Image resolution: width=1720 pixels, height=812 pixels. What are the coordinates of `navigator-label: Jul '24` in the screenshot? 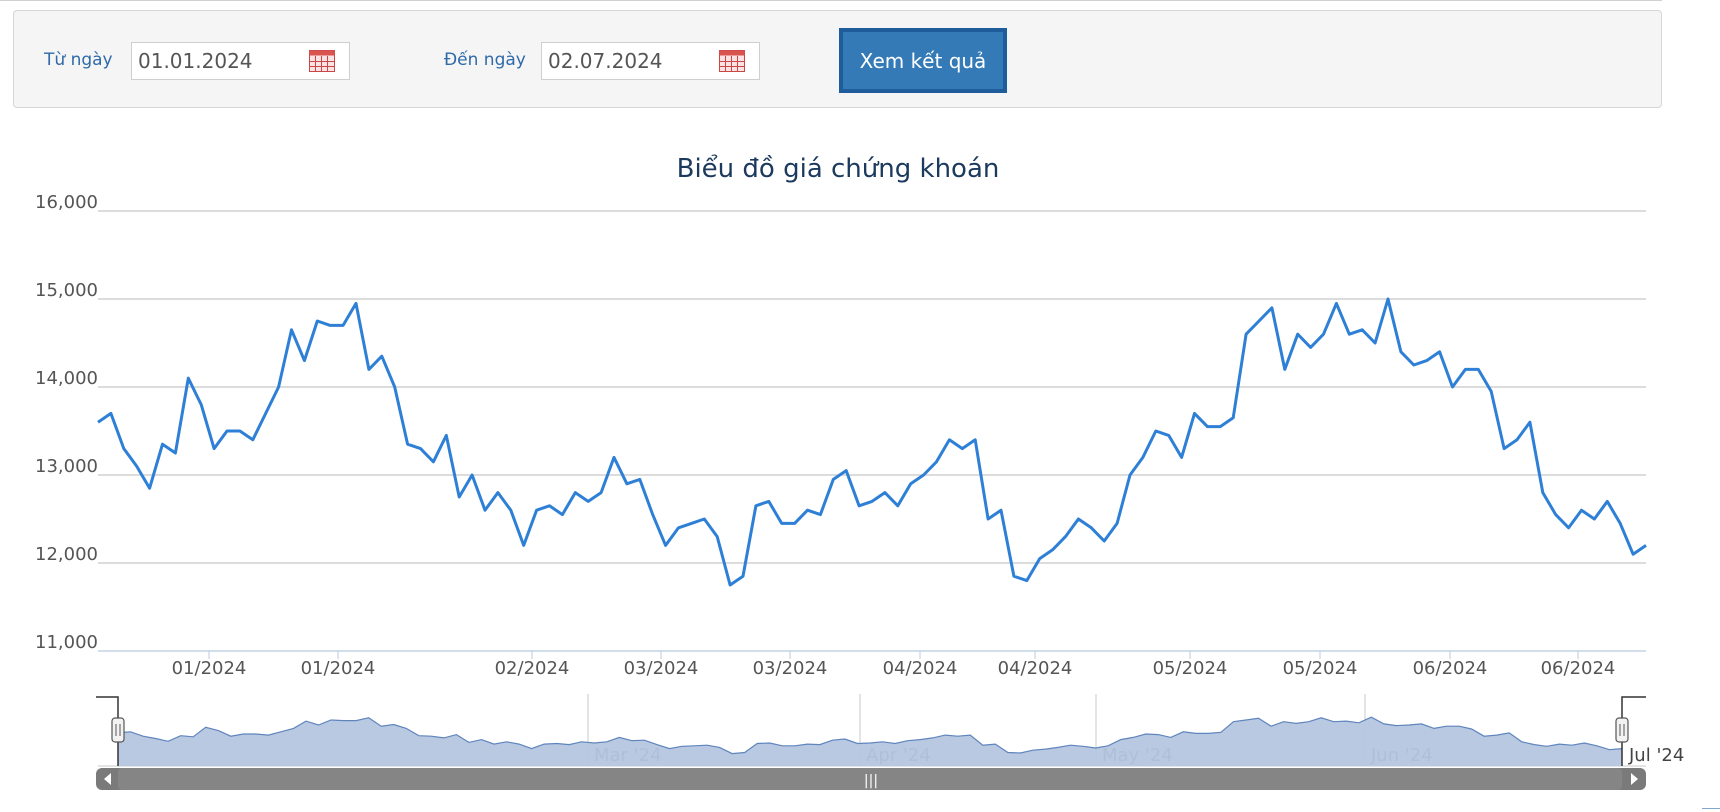 It's located at (1656, 755).